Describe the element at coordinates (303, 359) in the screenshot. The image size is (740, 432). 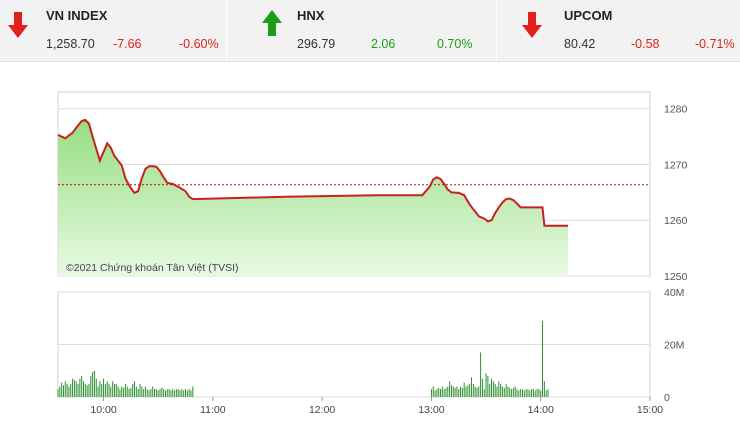
I see `volume-bars` at that location.